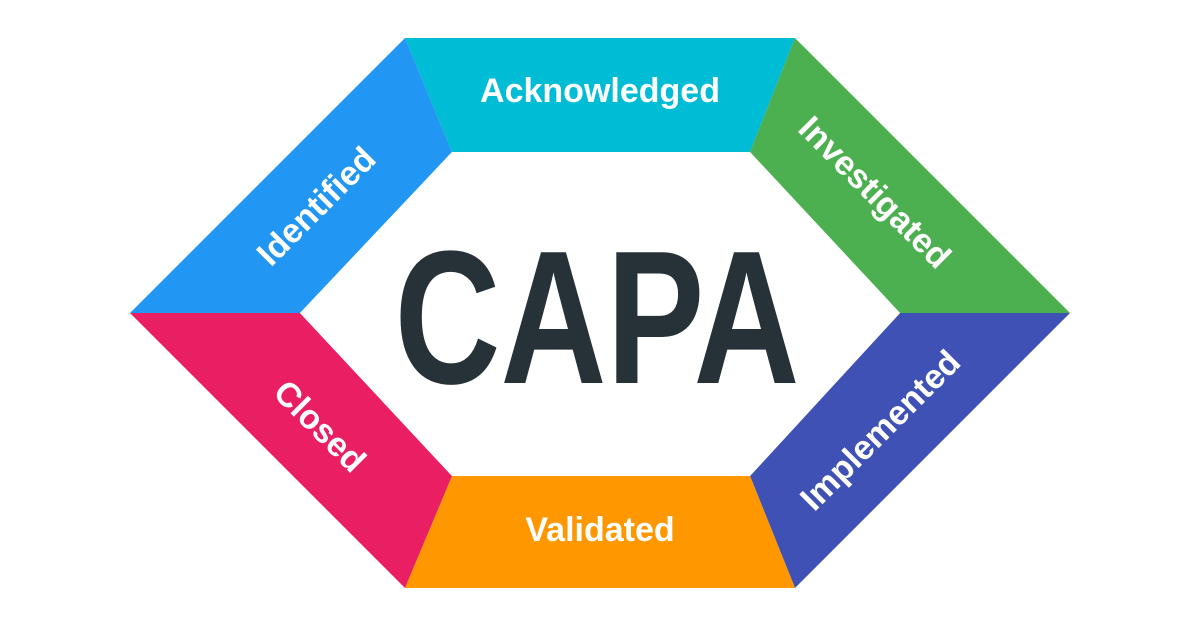 The image size is (1200, 627). I want to click on label-acknowledged: Acknowledged, so click(600, 91).